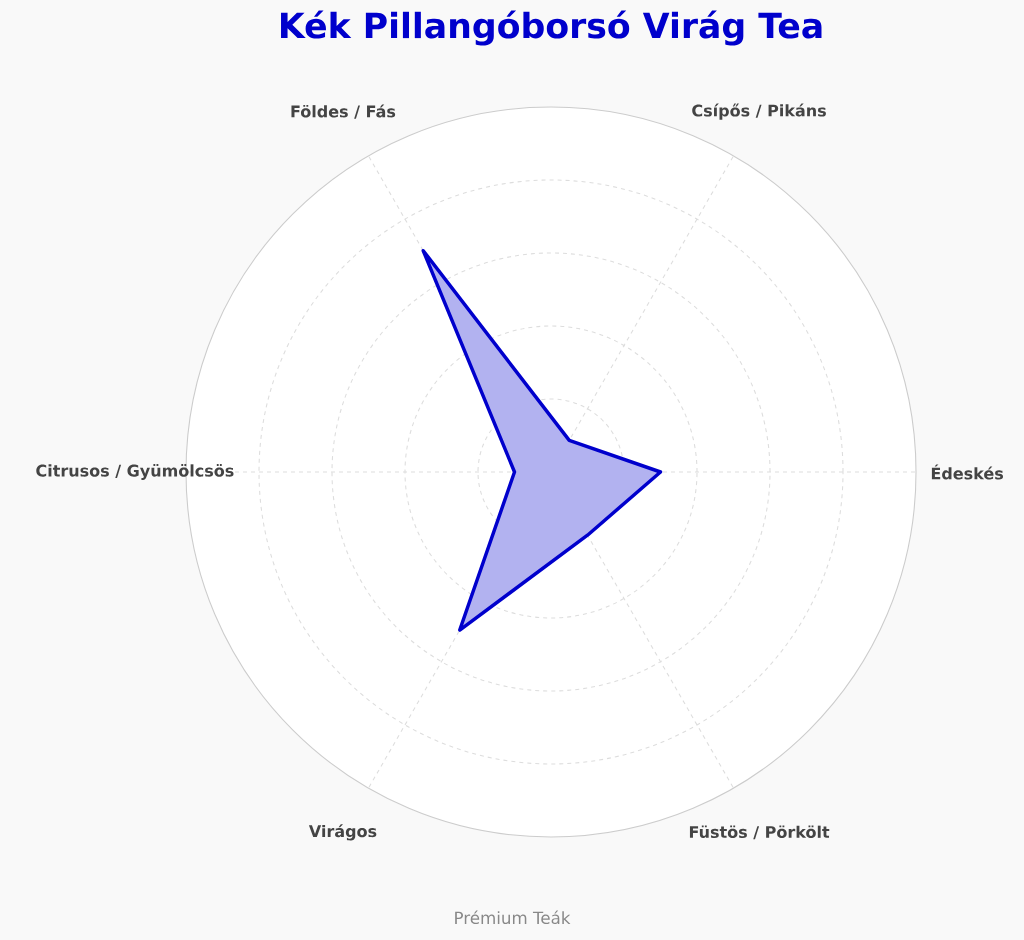 The width and height of the screenshot is (1024, 940). I want to click on text: Prémium Teák, so click(513, 917).